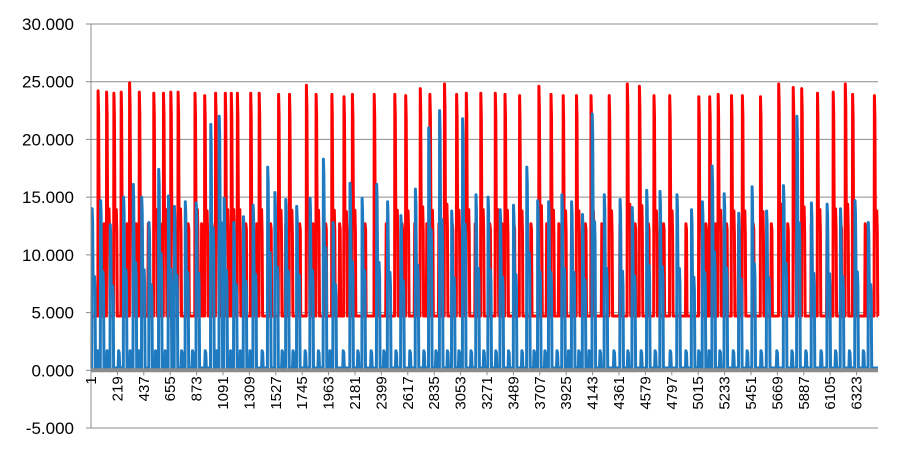 Image resolution: width=902 pixels, height=452 pixels. What do you see at coordinates (698, 392) in the screenshot?
I see `x-tick-label: 5015` at bounding box center [698, 392].